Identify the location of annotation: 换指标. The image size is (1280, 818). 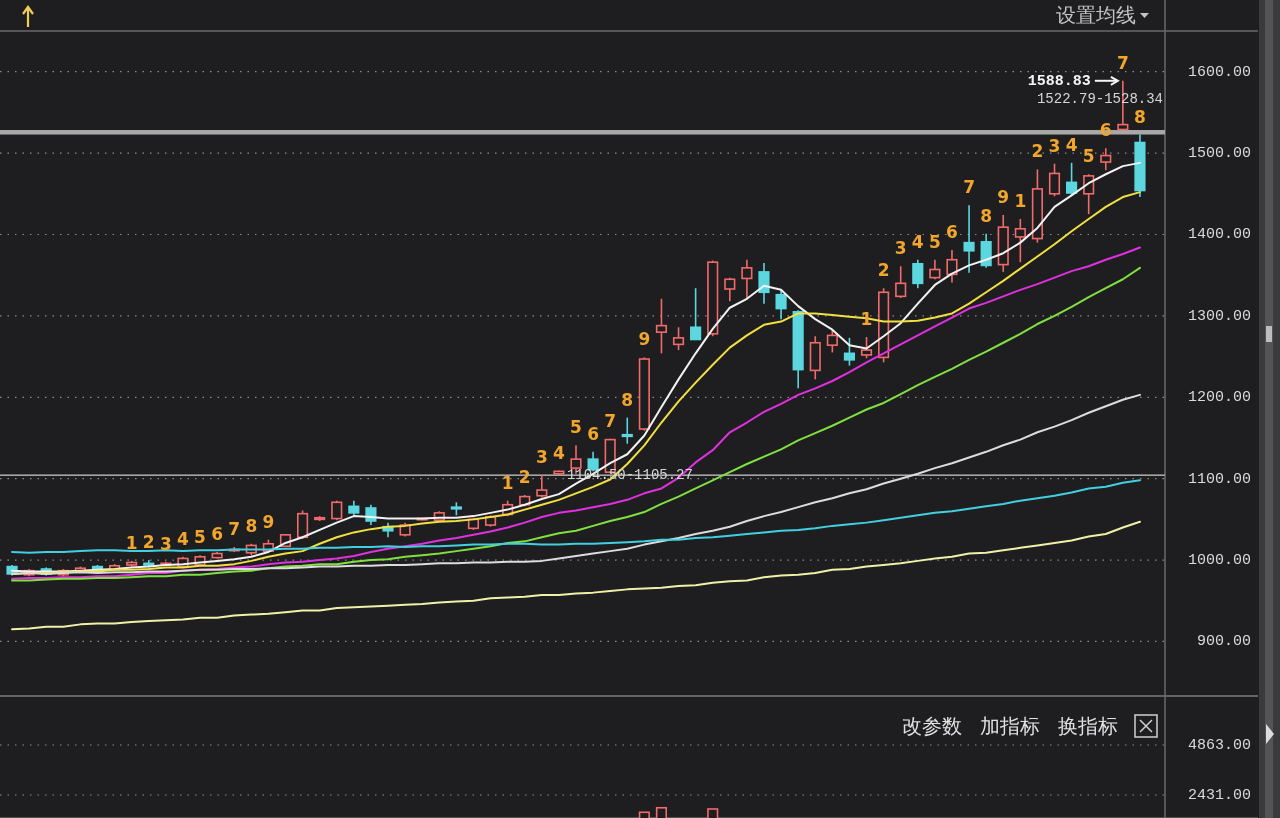
(1088, 726).